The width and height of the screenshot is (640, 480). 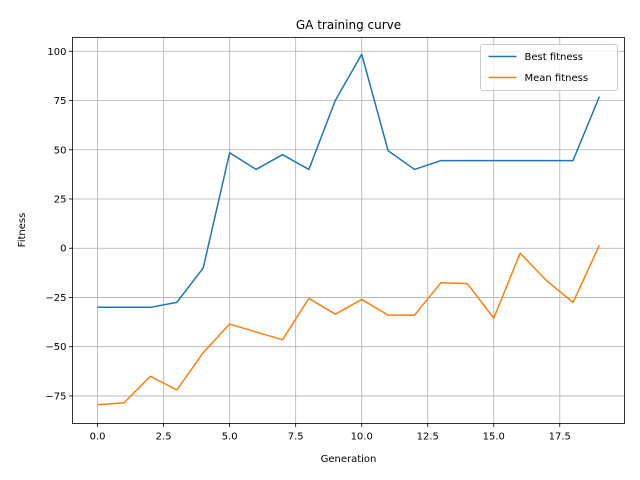 I want to click on legend-label: Best fitness, so click(x=554, y=57).